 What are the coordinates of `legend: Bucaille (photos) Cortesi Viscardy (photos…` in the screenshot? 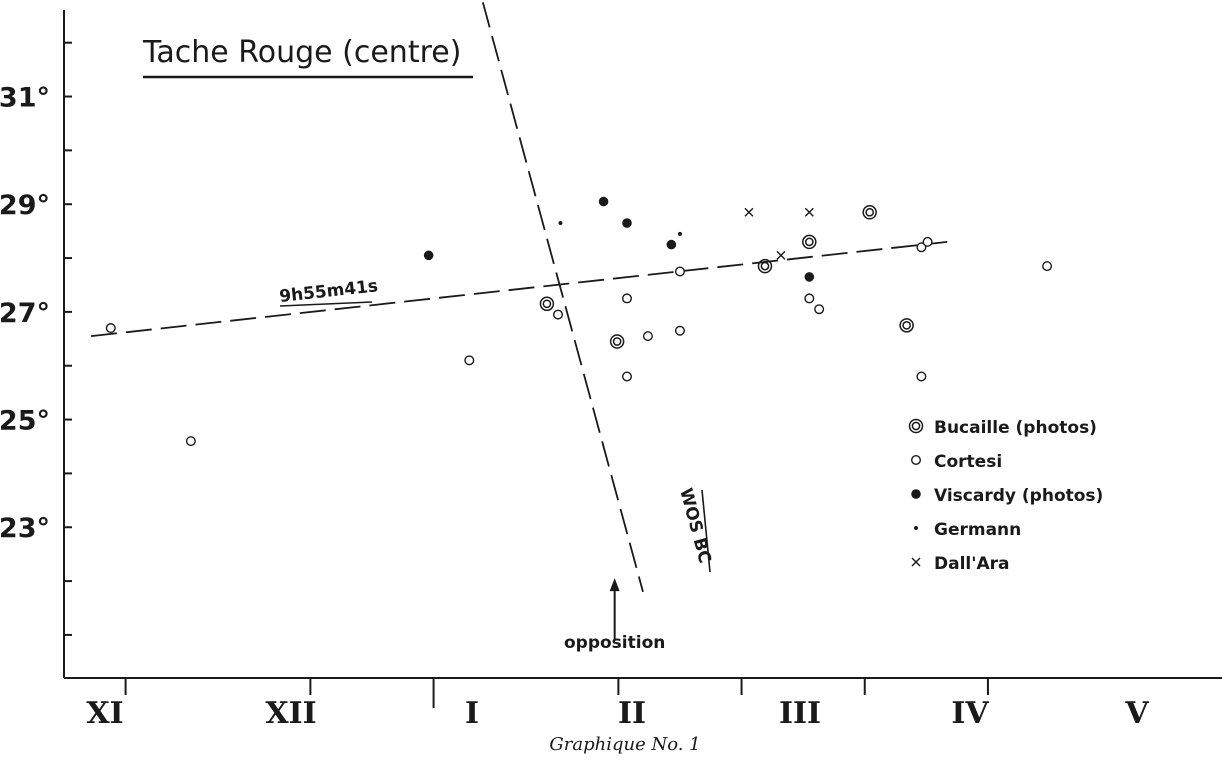 It's located at (1005, 496).